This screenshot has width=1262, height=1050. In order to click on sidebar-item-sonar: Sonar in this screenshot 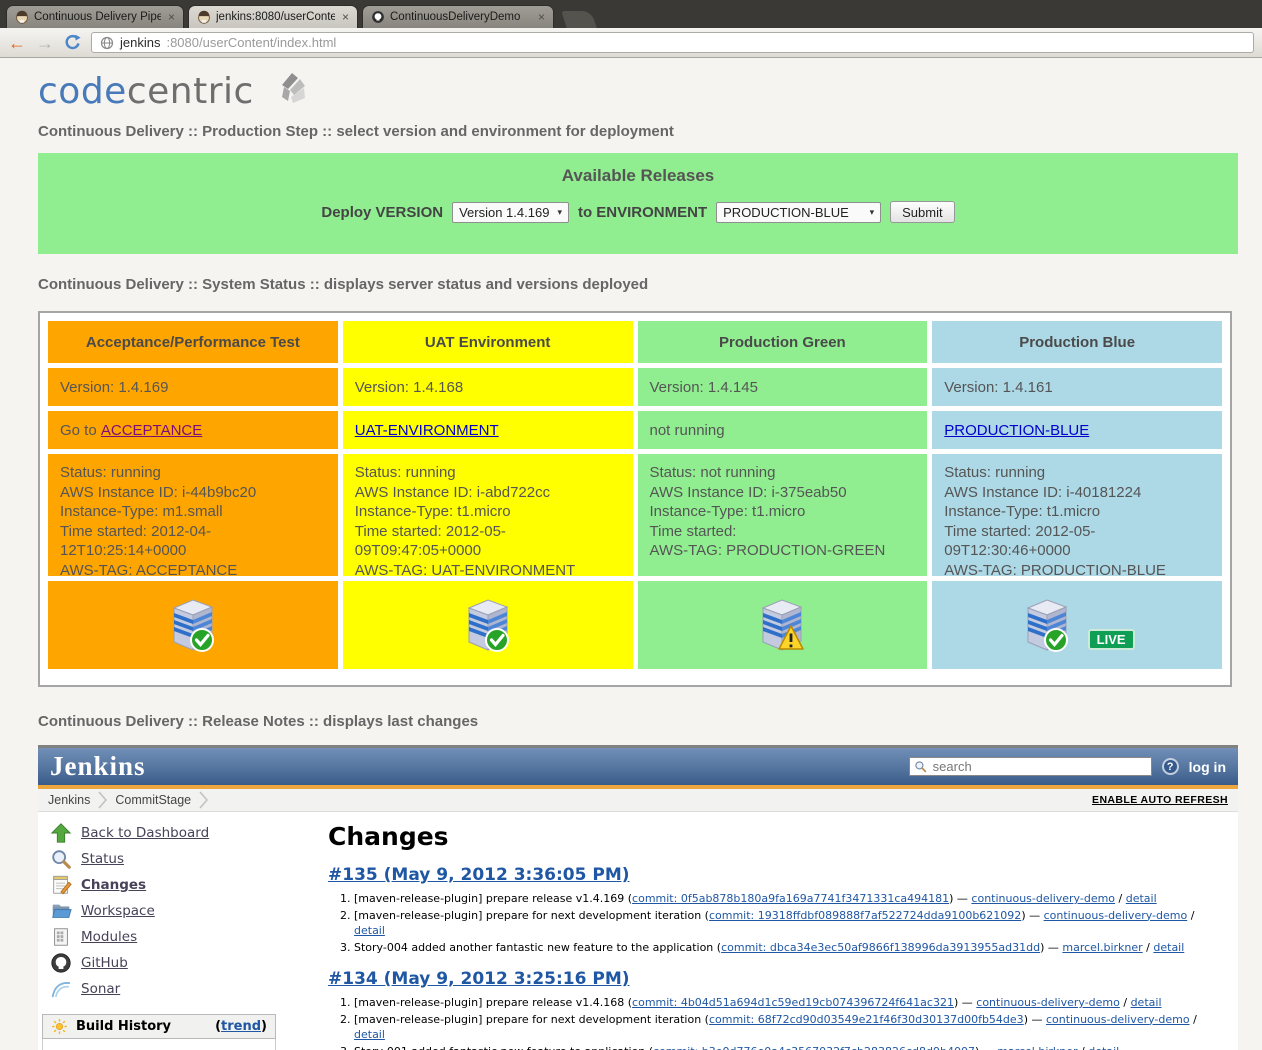, I will do `click(162, 989)`.